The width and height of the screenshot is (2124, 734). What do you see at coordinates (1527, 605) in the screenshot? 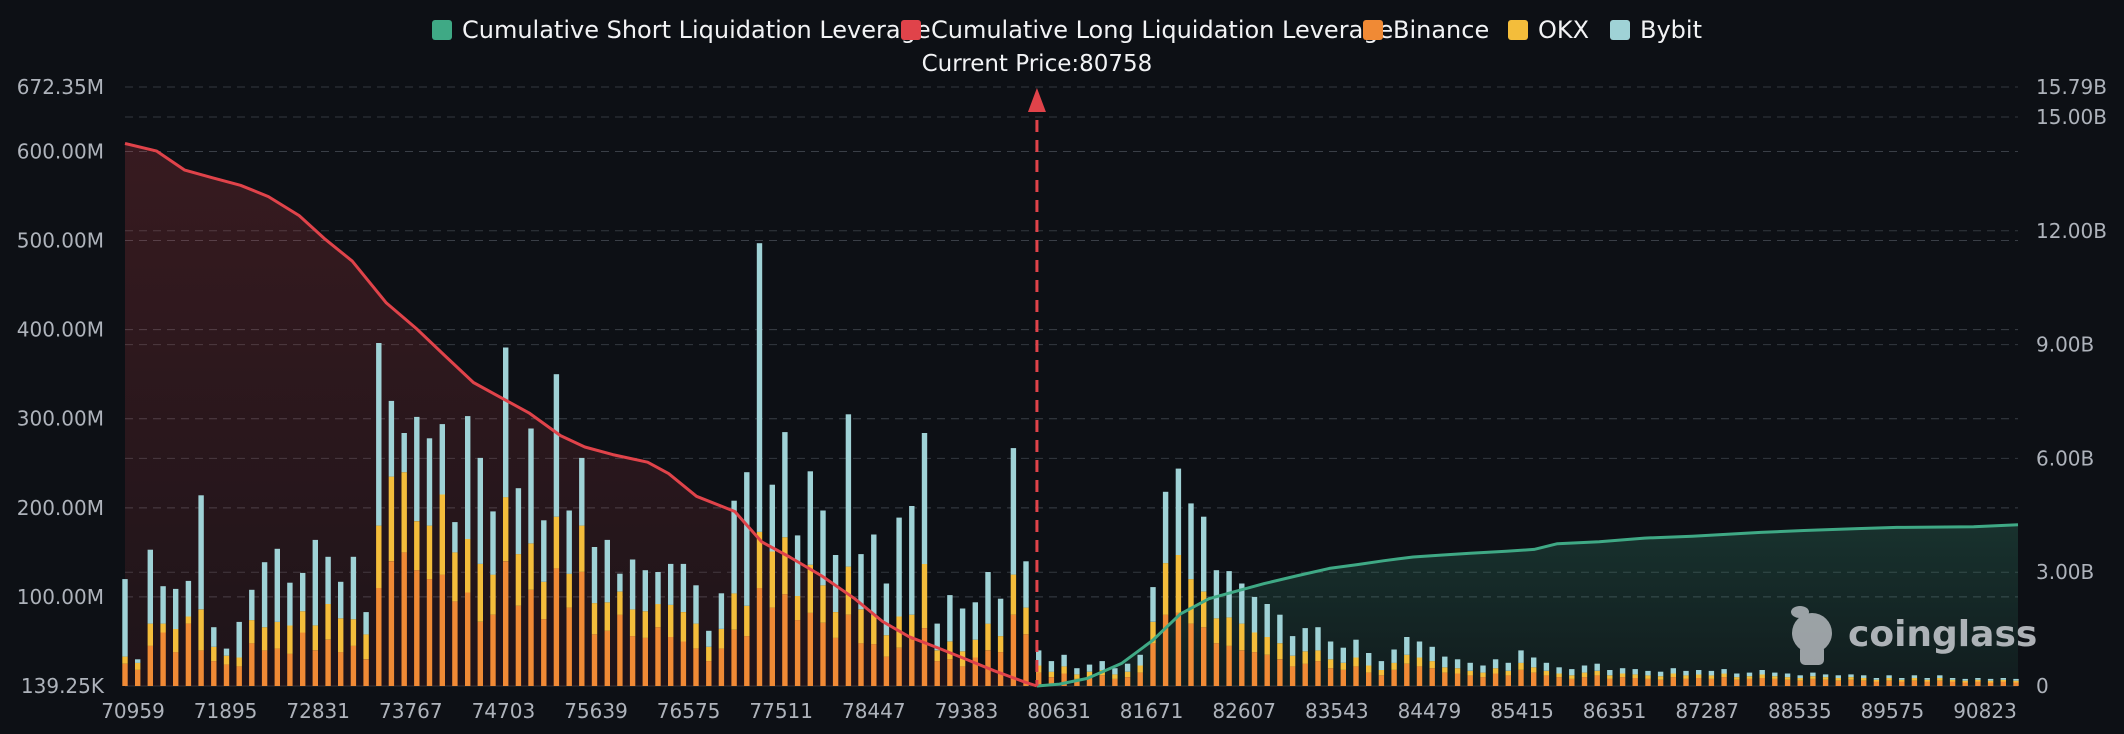
I see `short-leverage-line` at bounding box center [1527, 605].